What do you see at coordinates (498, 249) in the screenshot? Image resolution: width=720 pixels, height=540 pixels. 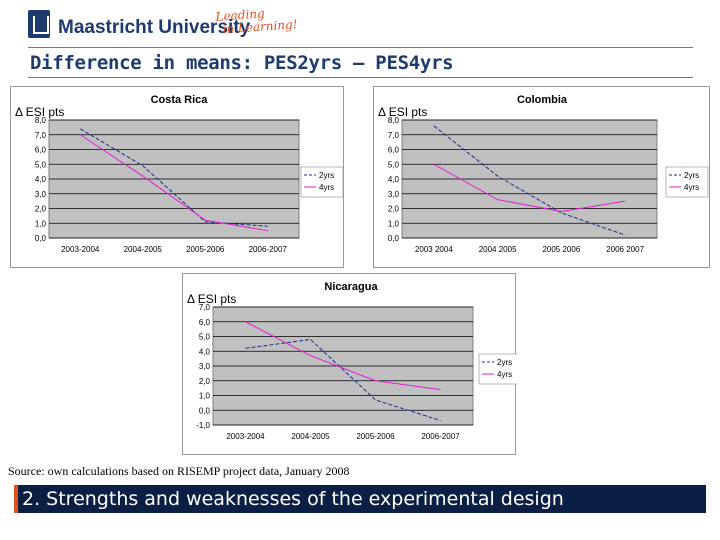 I see `x-tick-label: 2004 2005` at bounding box center [498, 249].